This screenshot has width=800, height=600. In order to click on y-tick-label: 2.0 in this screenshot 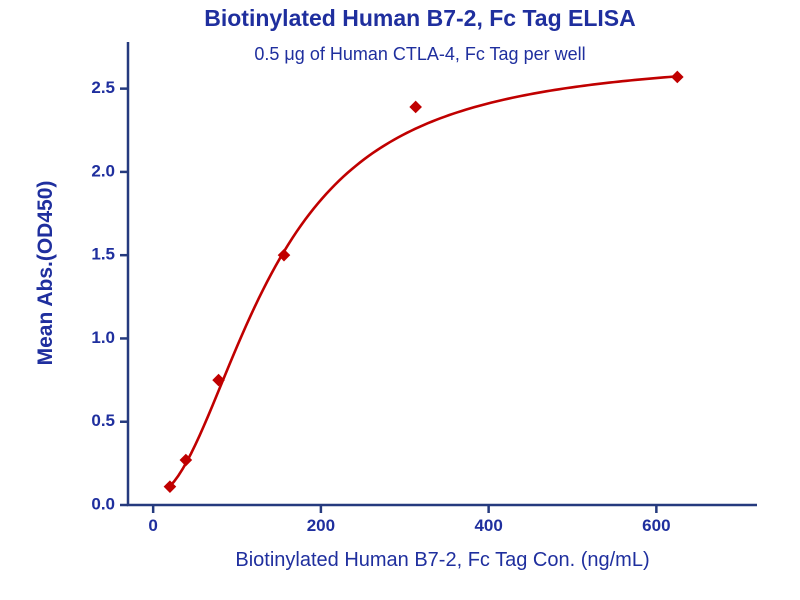, I will do `click(103, 170)`.